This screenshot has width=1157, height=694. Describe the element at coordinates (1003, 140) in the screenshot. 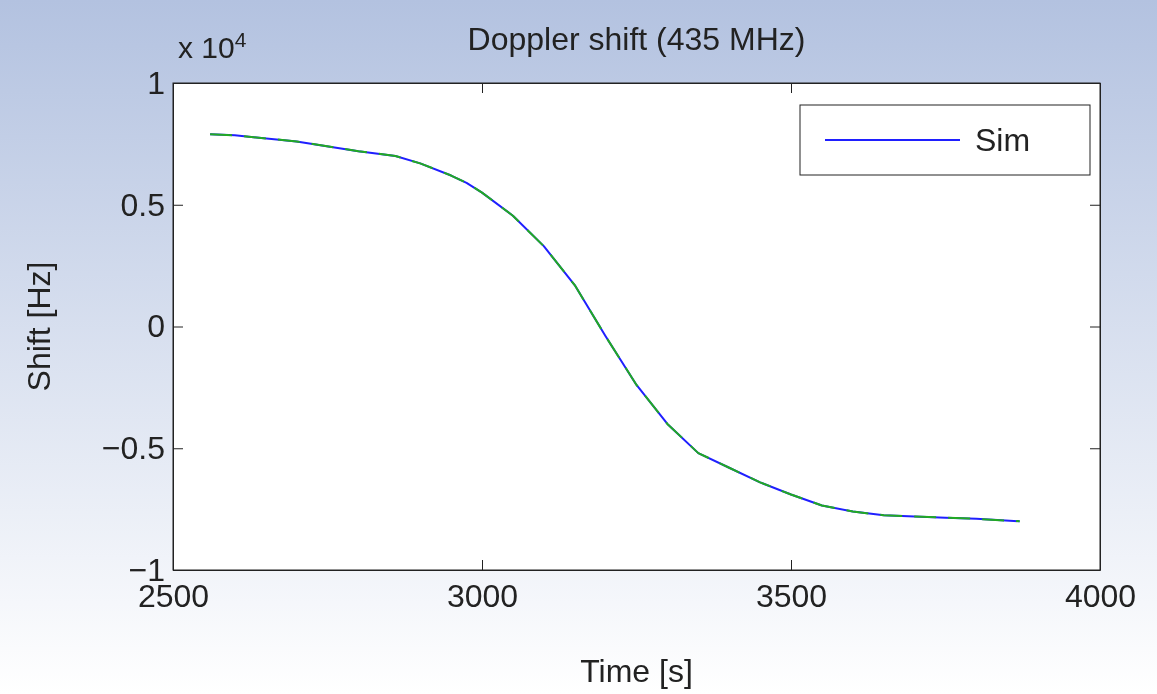

I see `legend-label: Sim` at that location.